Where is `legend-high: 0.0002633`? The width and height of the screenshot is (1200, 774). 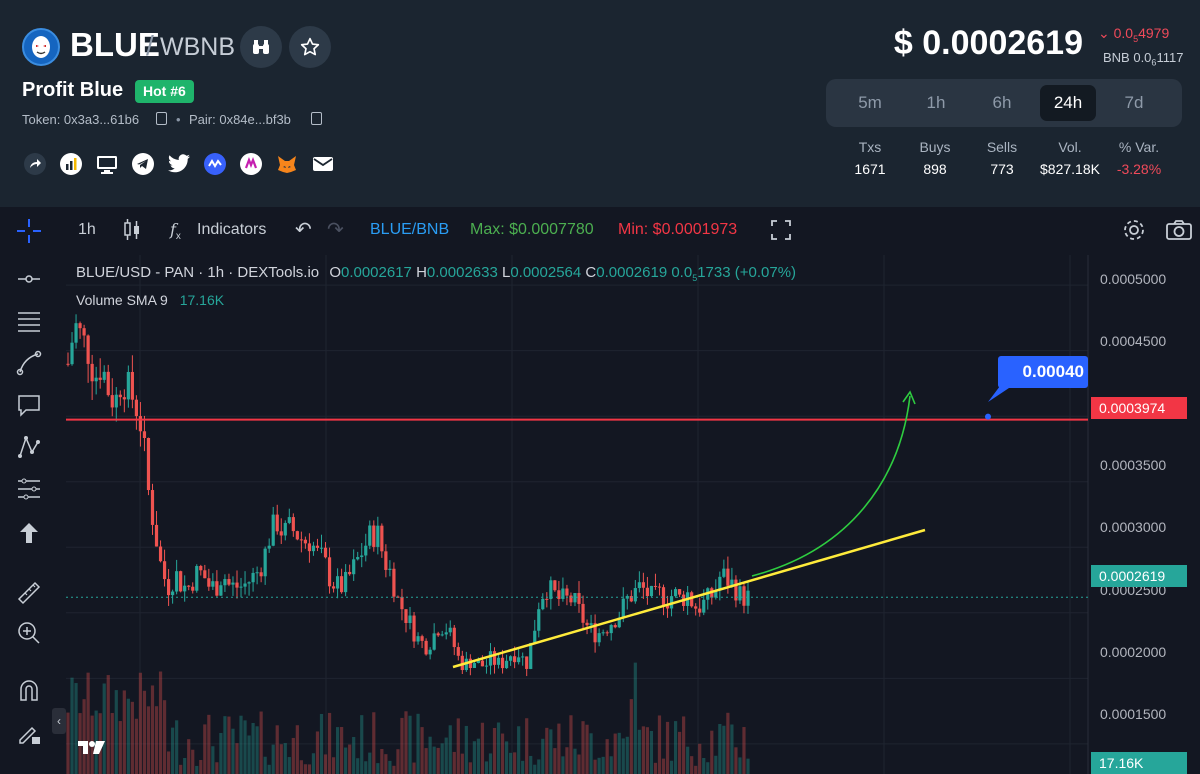
legend-high: 0.0002633 is located at coordinates (462, 272).